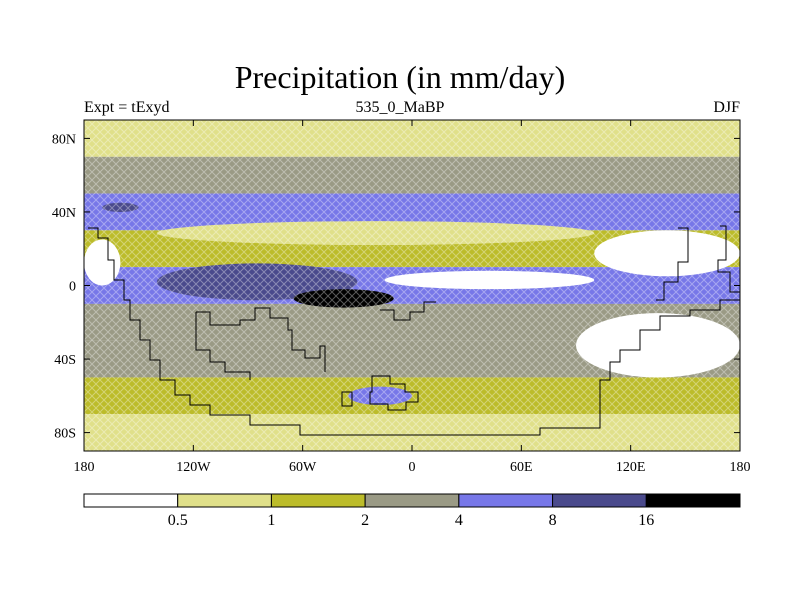 The width and height of the screenshot is (800, 600). Describe the element at coordinates (521, 467) in the screenshot. I see `x-tick-label: 60E` at that location.